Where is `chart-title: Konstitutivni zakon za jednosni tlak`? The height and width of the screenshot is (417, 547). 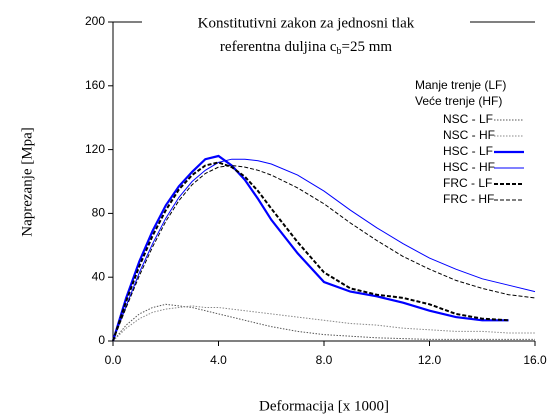
chart-title: Konstitutivni zakon za jednosni tlak is located at coordinates (306, 23).